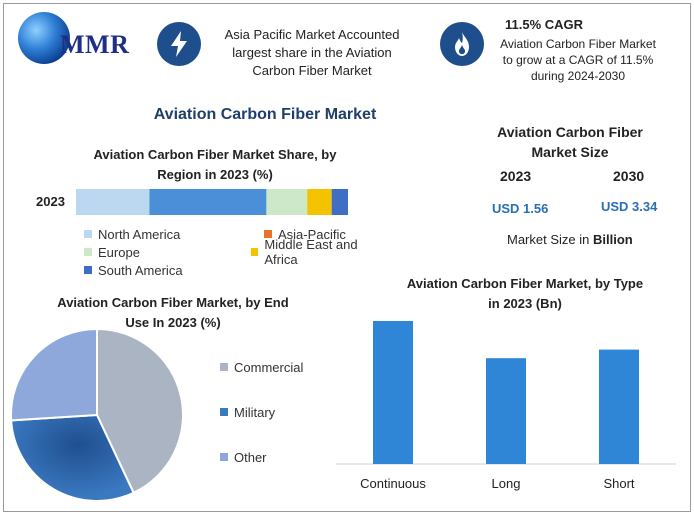  Describe the element at coordinates (312, 234) in the screenshot. I see `legend-label: Asia-Pacific` at that location.